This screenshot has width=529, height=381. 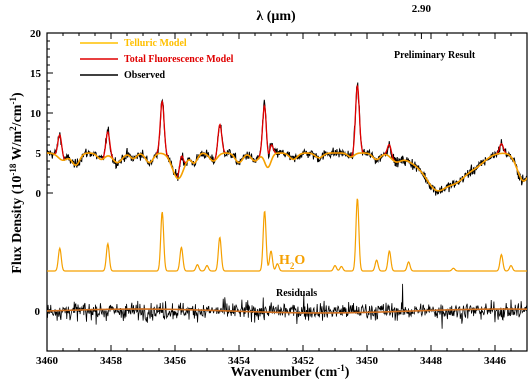 What do you see at coordinates (111, 361) in the screenshot?
I see `x-tick-label: 3458` at bounding box center [111, 361].